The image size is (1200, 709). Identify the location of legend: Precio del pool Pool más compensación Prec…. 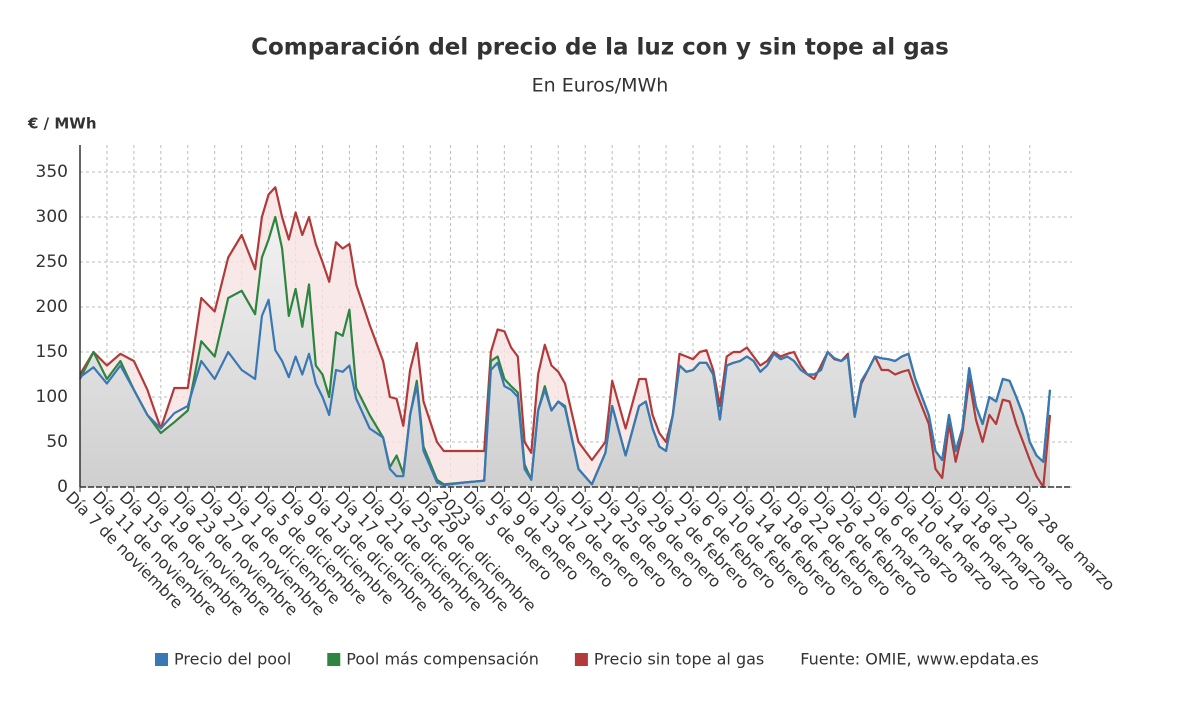
(597, 659).